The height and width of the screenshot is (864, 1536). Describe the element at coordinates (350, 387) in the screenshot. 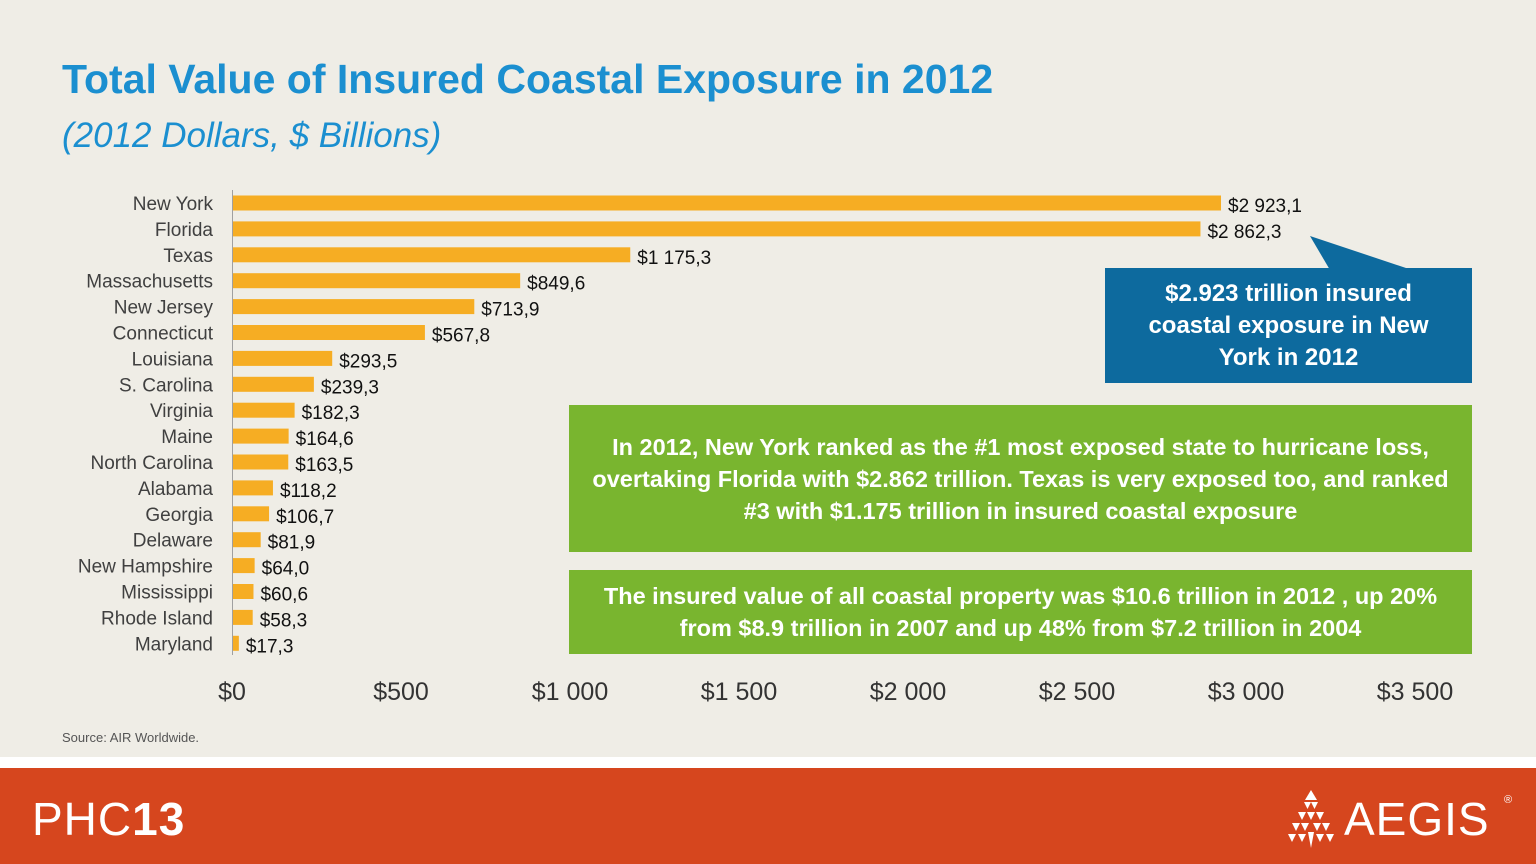

I see `data-label: $239,3` at that location.